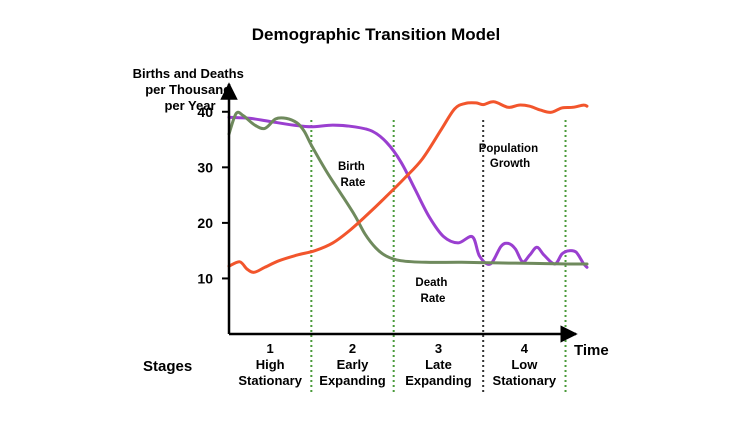 The width and height of the screenshot is (736, 421). Describe the element at coordinates (438, 380) in the screenshot. I see `stage-3-label-line-2: Expanding` at that location.